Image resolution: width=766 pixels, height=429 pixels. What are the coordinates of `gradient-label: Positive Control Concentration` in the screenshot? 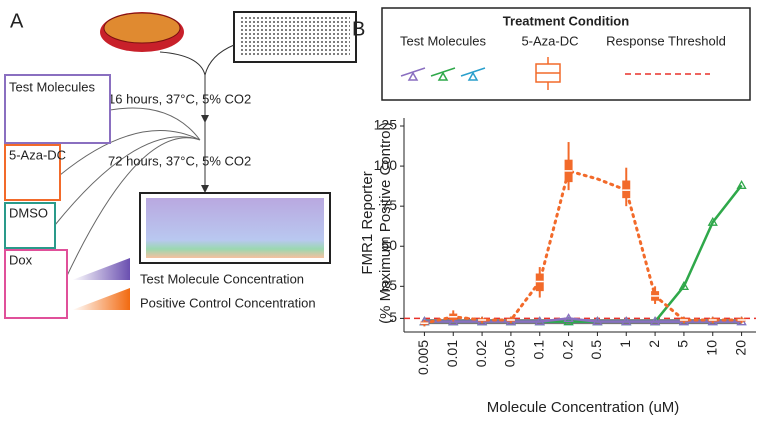 It's located at (228, 302).